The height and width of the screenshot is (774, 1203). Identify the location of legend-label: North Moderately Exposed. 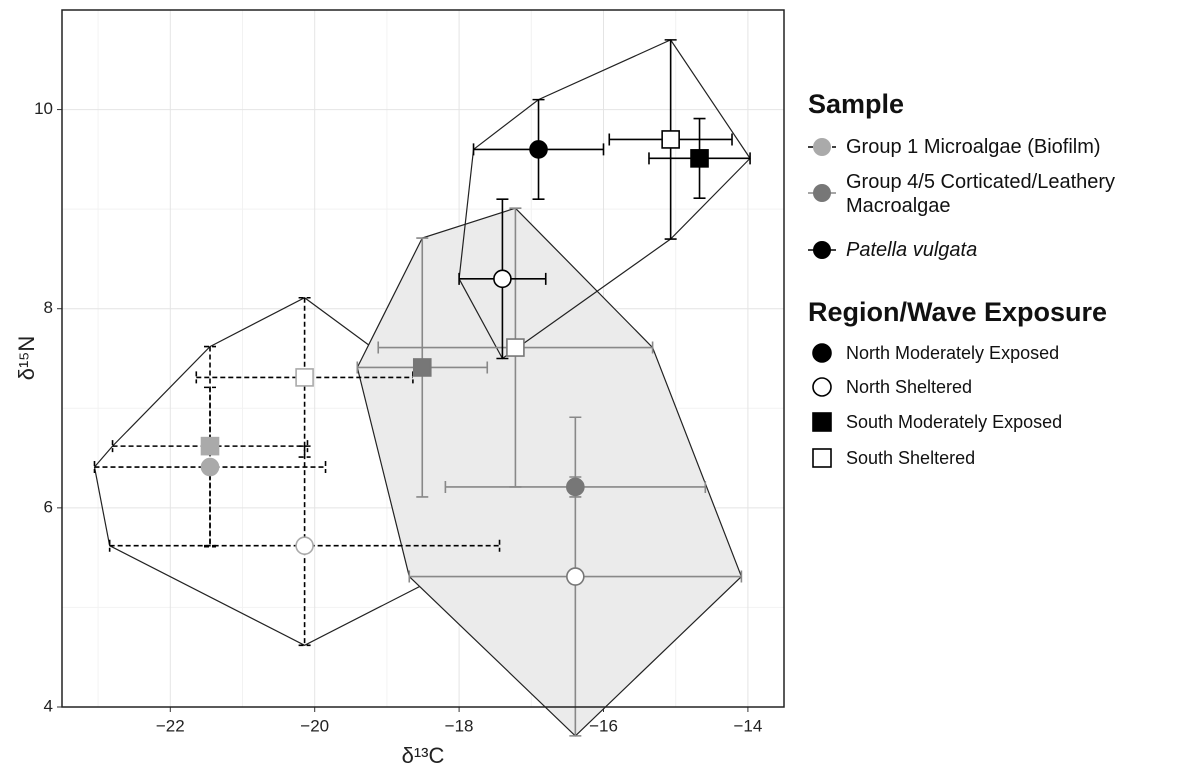
(953, 353).